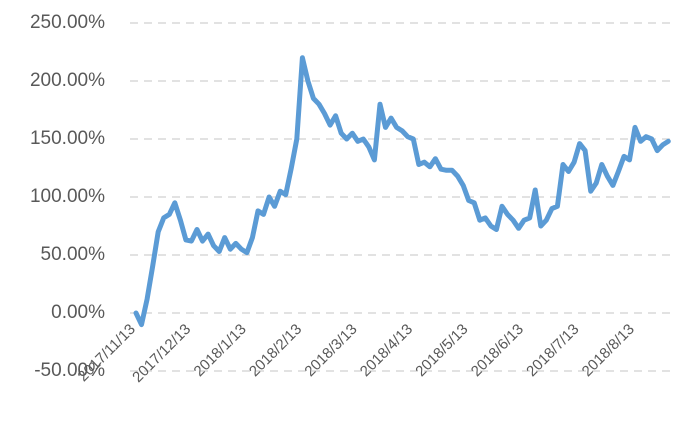 The width and height of the screenshot is (684, 423). What do you see at coordinates (78, 312) in the screenshot?
I see `y-tick-label: 0.00%` at bounding box center [78, 312].